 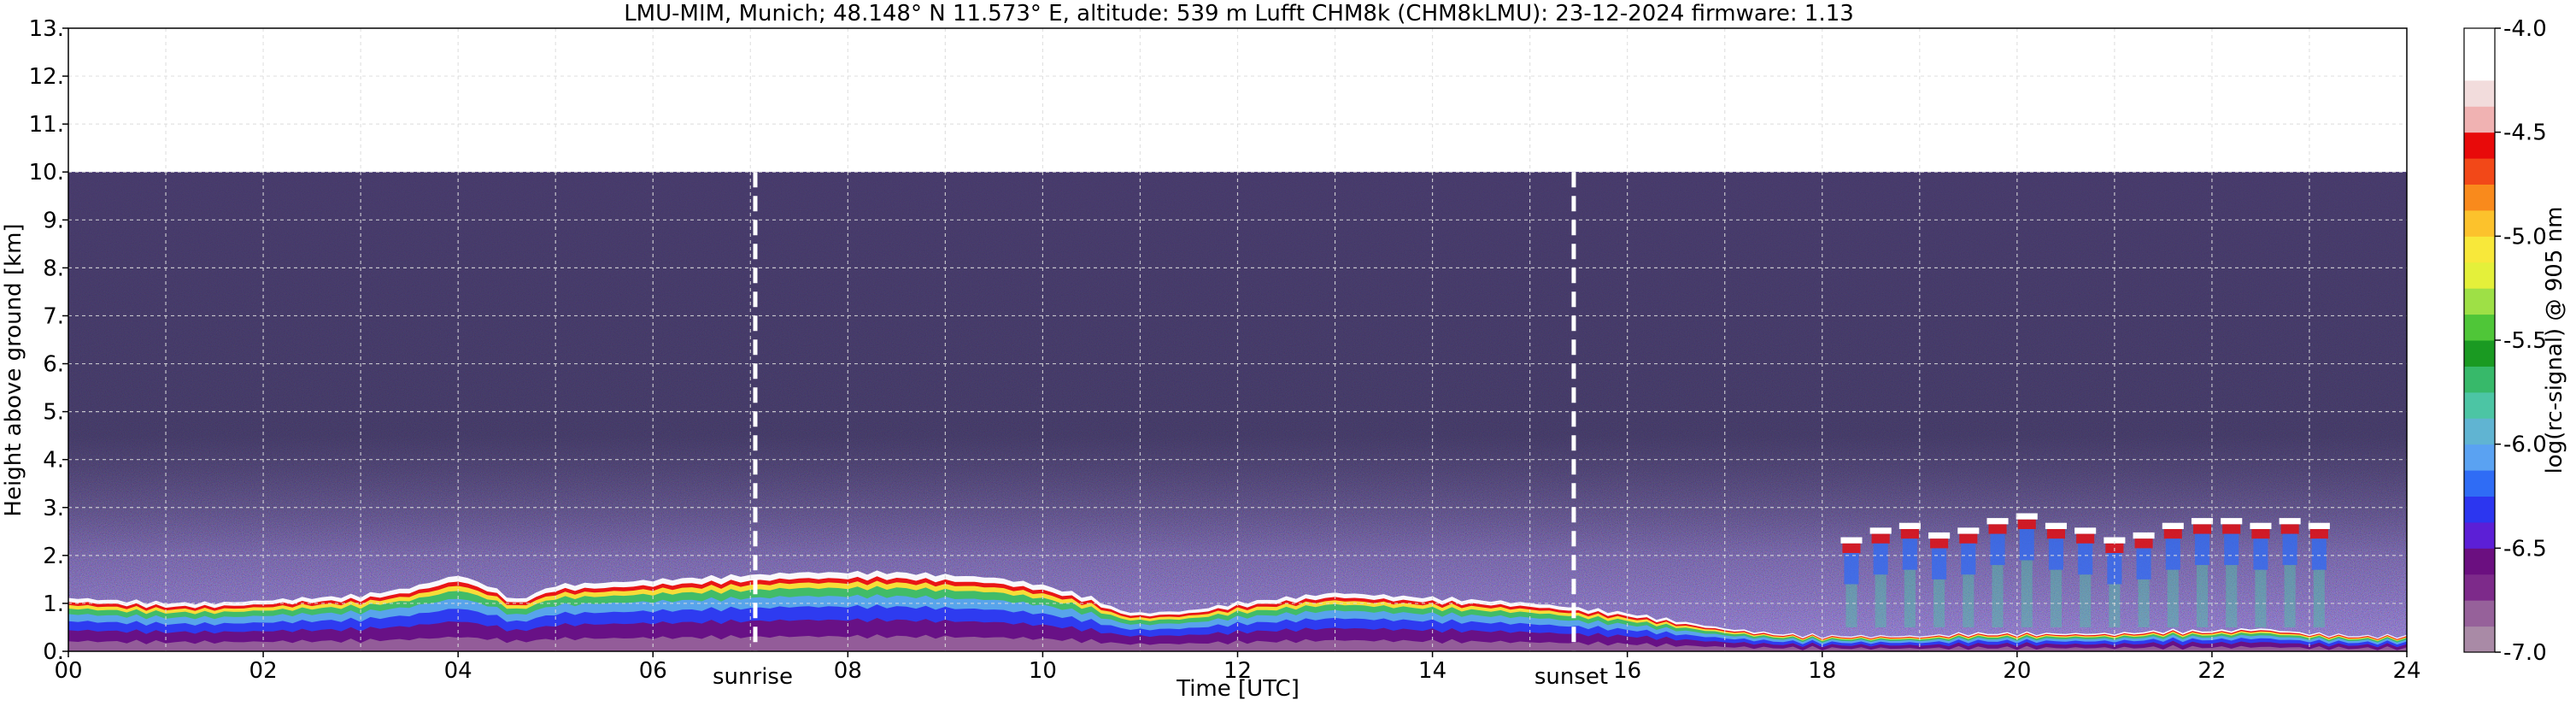 I want to click on y-tick-label: 2., so click(x=53, y=556).